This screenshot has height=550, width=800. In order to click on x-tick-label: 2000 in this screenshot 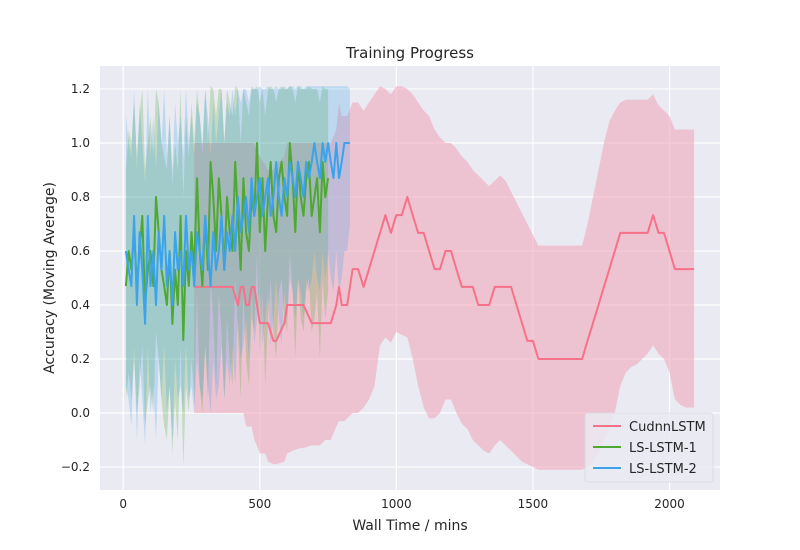, I will do `click(669, 504)`.